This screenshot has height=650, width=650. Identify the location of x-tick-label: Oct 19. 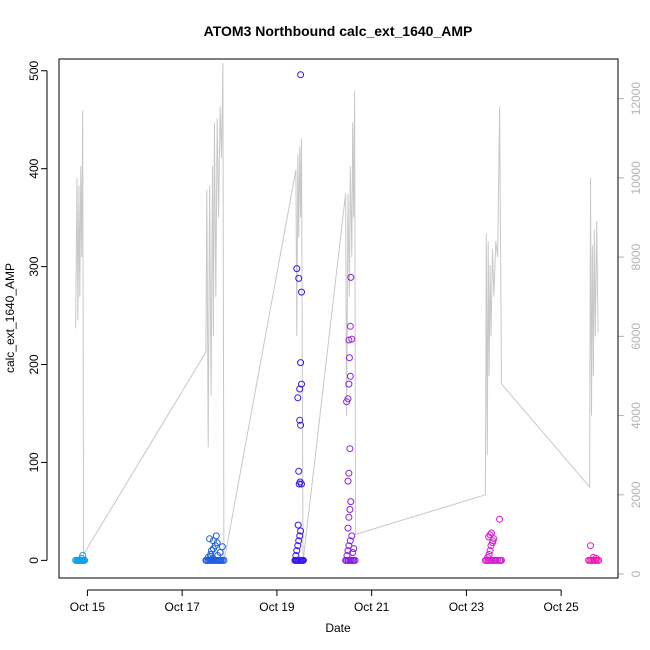
(277, 607).